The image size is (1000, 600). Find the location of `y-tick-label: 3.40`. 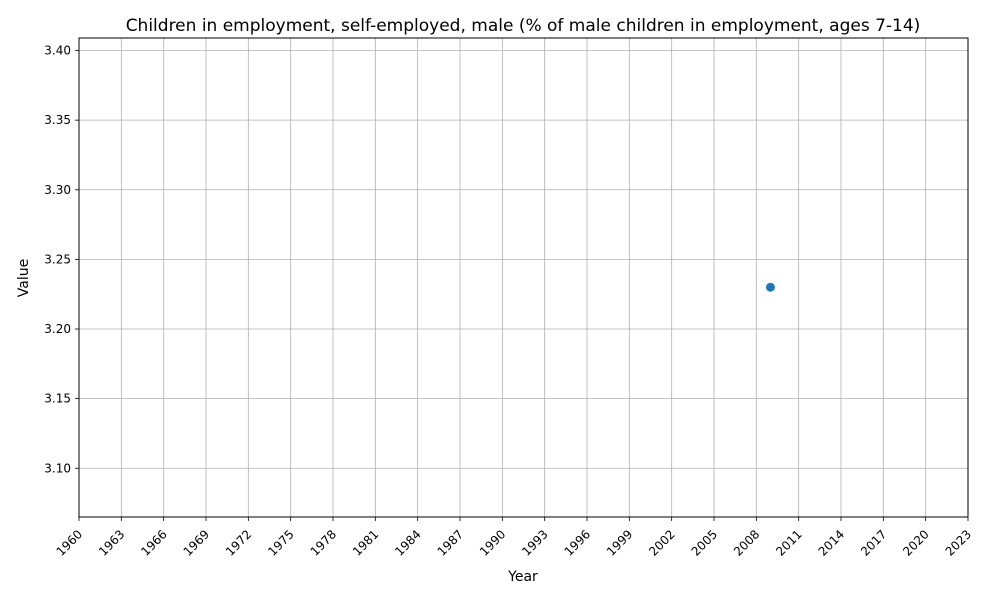

y-tick-label: 3.40 is located at coordinates (57, 51).